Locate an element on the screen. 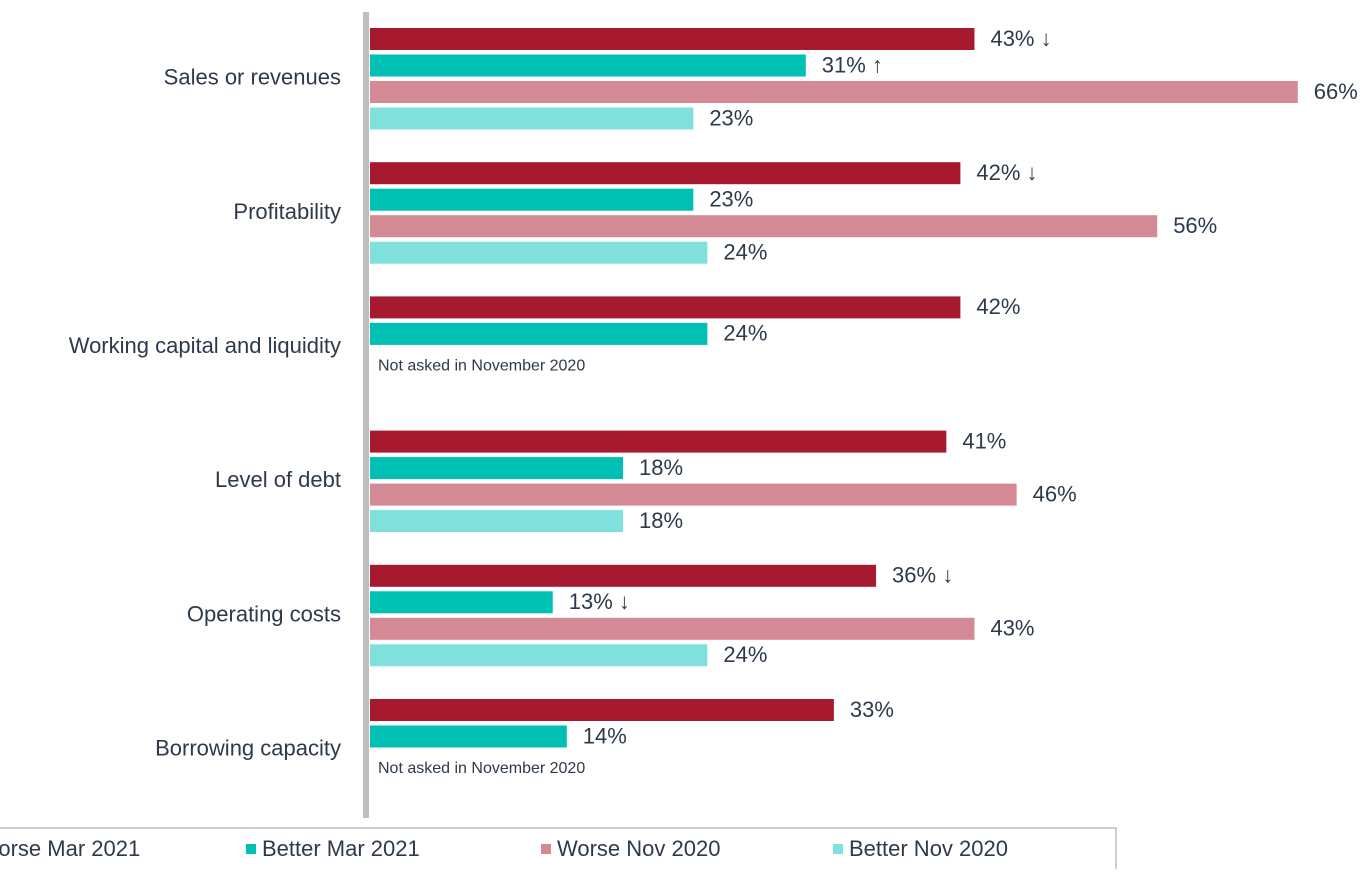 This screenshot has width=1364, height=874. value-label: 14% is located at coordinates (605, 735).